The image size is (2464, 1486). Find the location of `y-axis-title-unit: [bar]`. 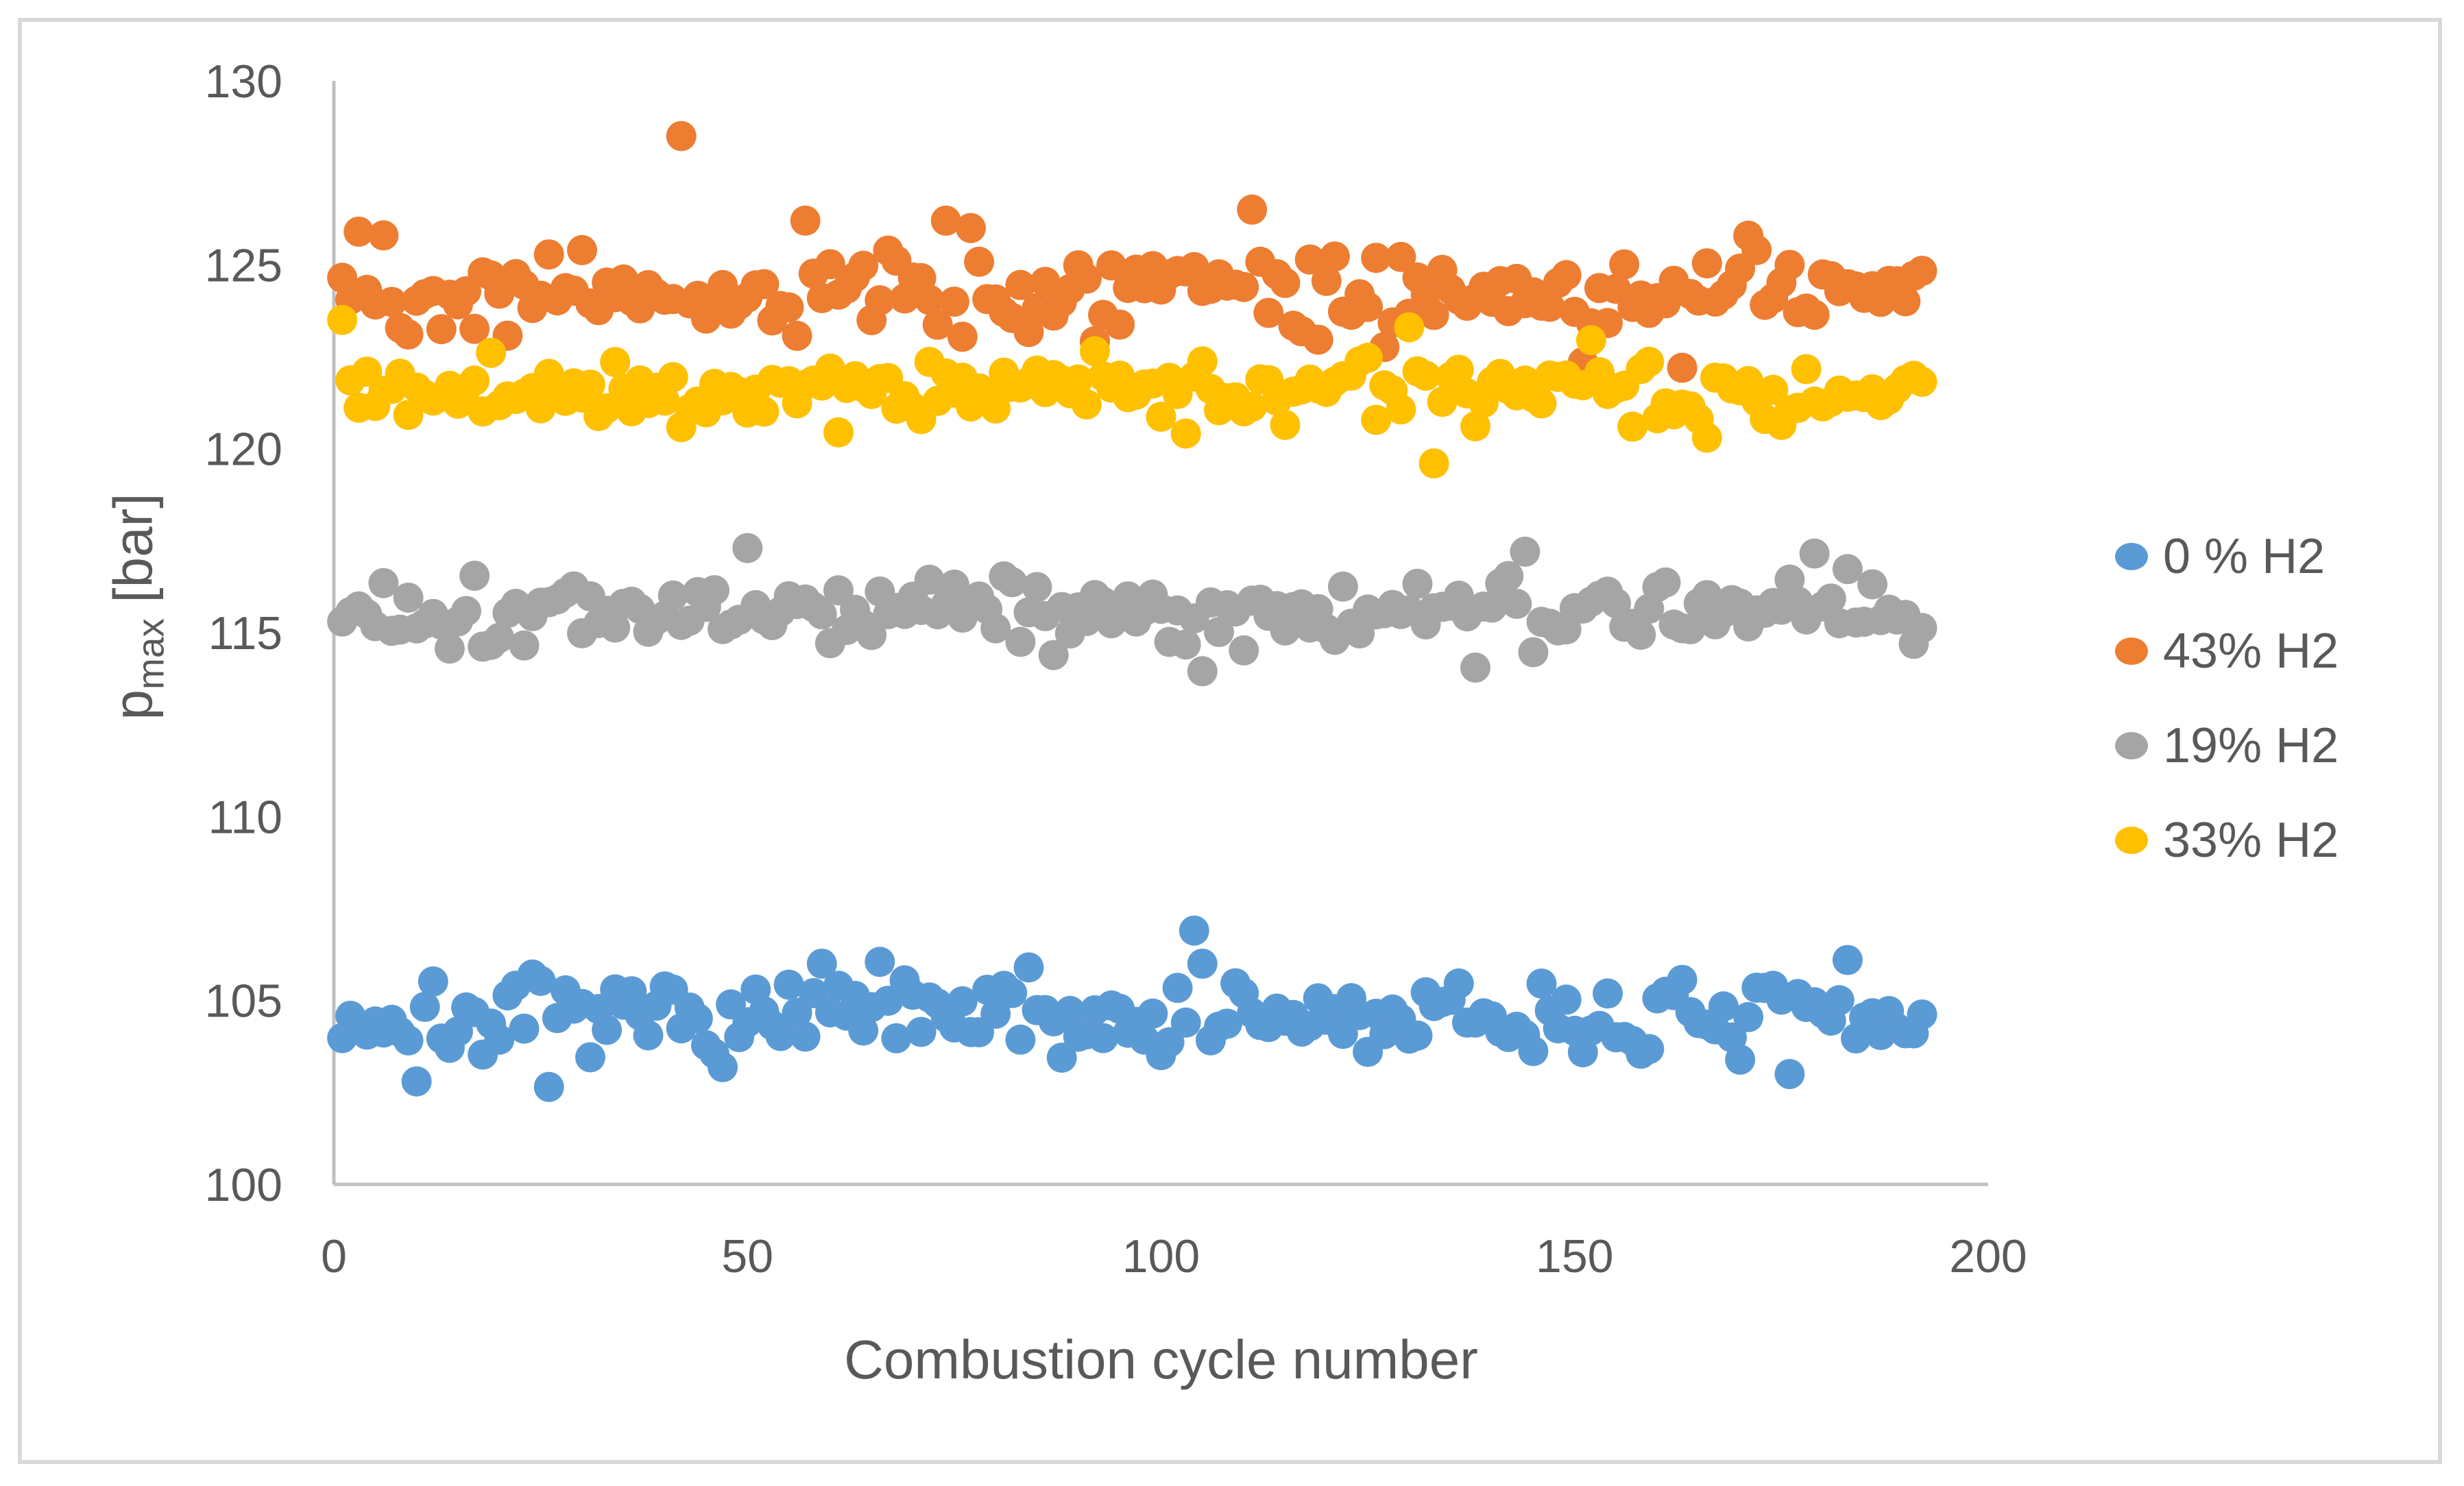

y-axis-title-unit: [bar] is located at coordinates (133, 548).